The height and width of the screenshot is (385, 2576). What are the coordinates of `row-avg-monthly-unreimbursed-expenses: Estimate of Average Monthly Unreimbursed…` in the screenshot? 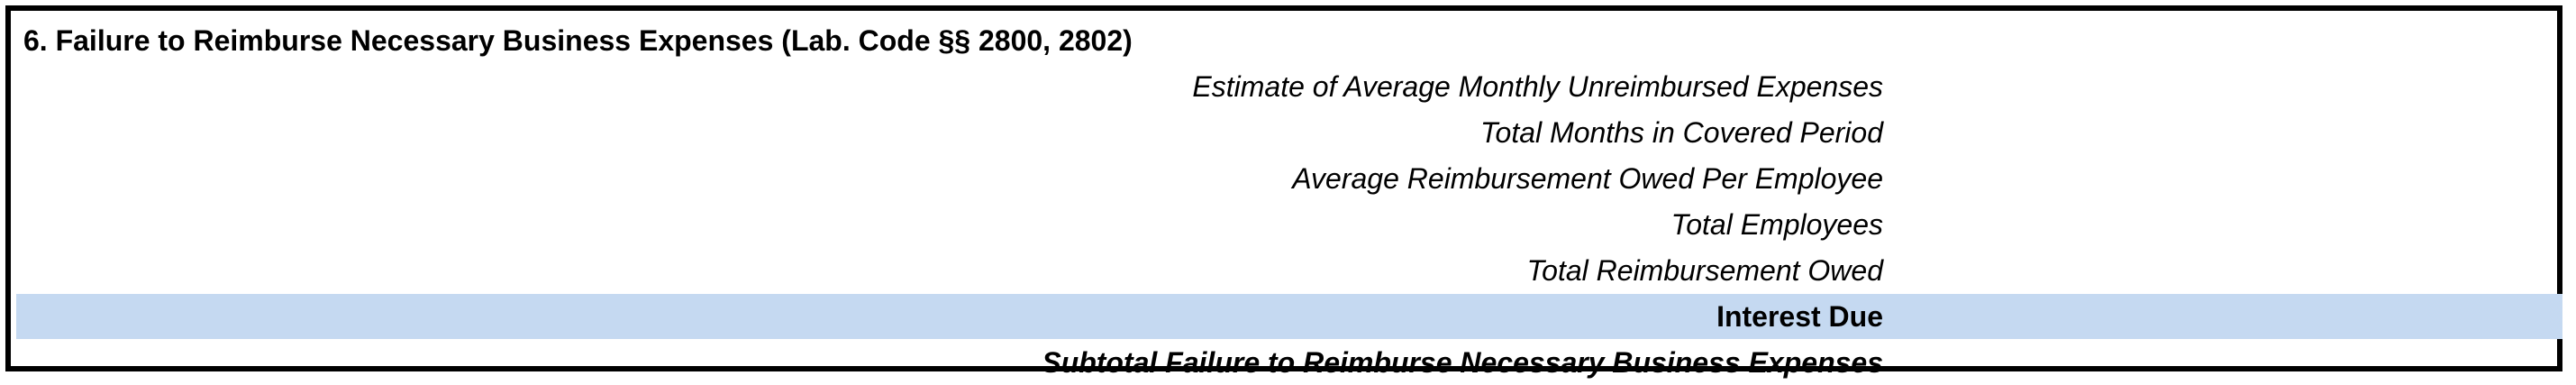 It's located at (1289, 86).